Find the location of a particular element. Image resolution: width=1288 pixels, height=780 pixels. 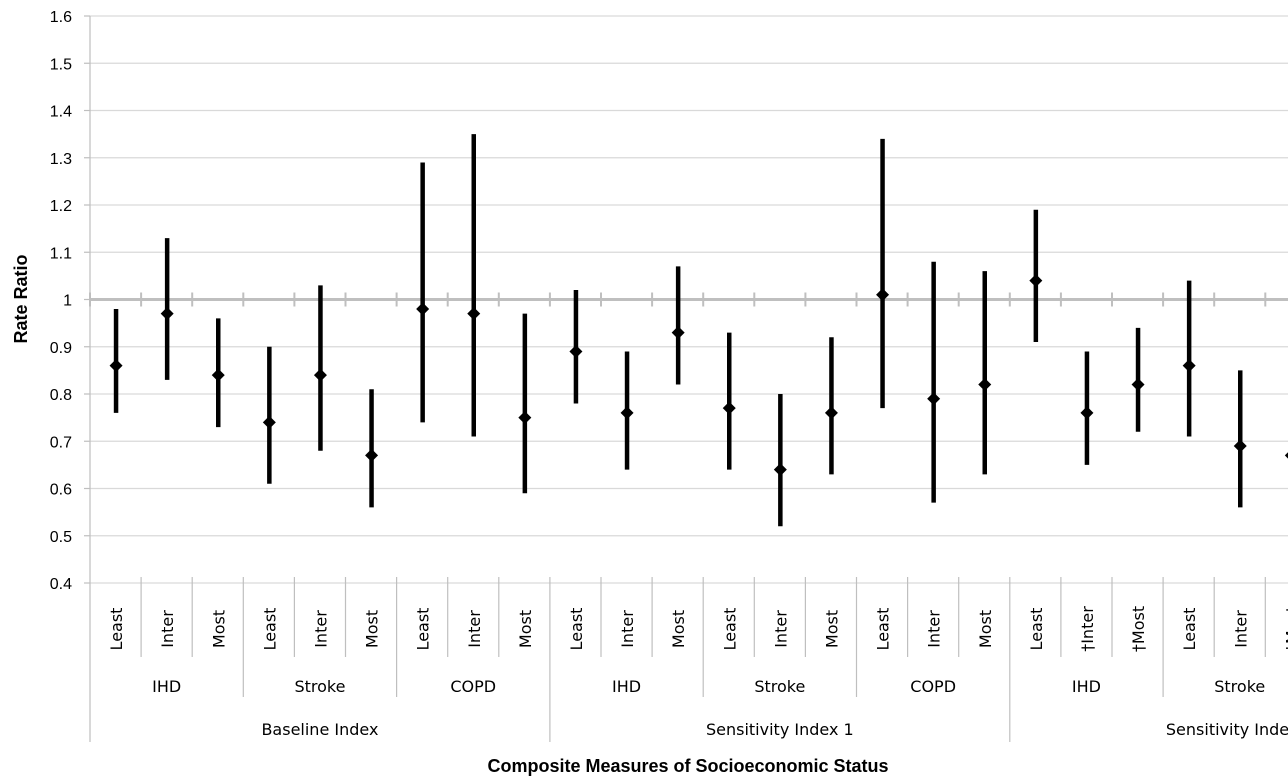

y-tick-label: 0.5 is located at coordinates (61, 537).